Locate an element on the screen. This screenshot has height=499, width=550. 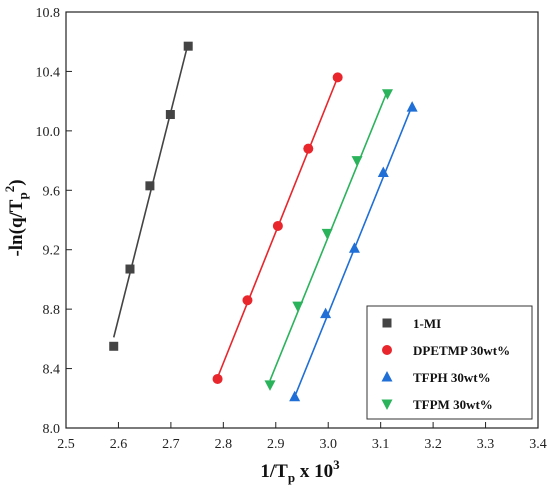
x-tick-label: 2.6 is located at coordinates (119, 444).